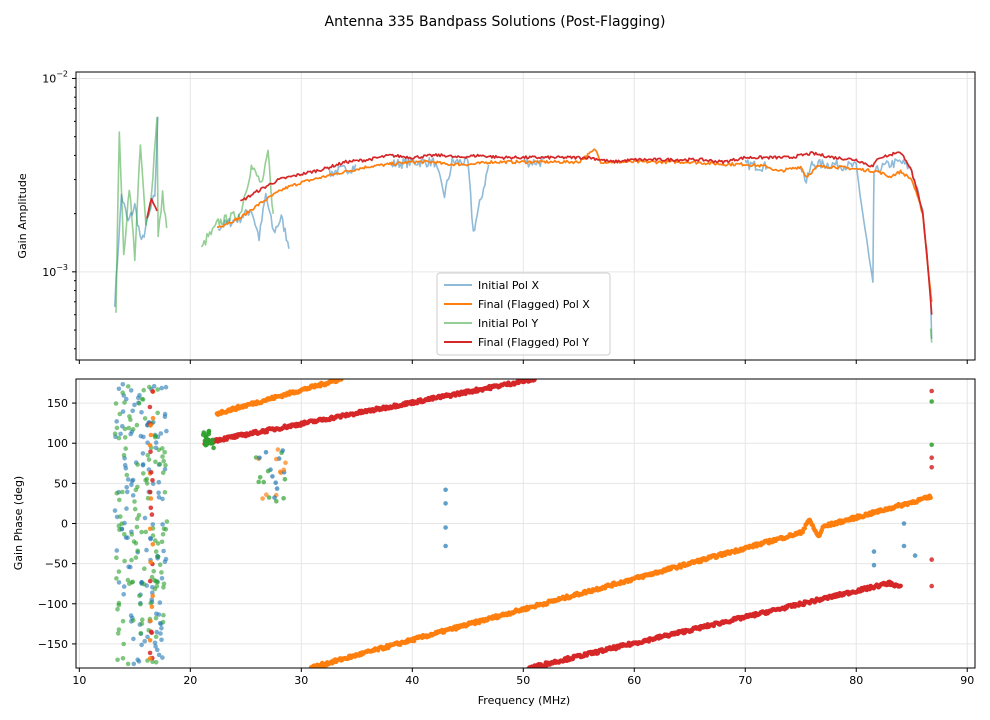 Image resolution: width=990 pixels, height=720 pixels. Describe the element at coordinates (508, 323) in the screenshot. I see `legend-label-pol-y-initial: Initial Pol Y` at that location.